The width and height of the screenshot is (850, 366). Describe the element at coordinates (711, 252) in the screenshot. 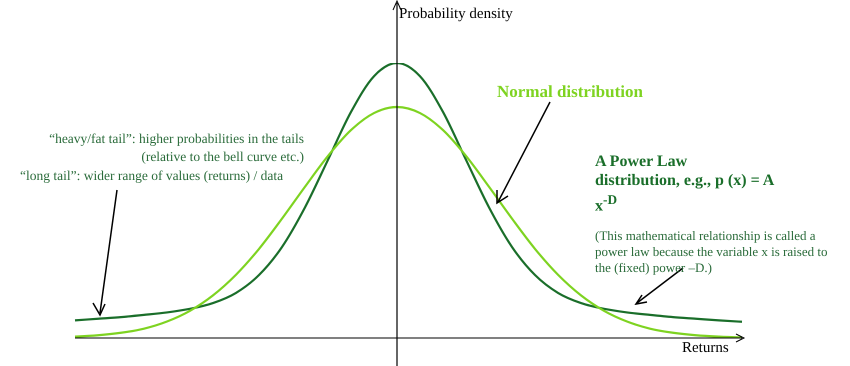

I see `annotation: (This mathematical relationship is called a power law because the variable x is raised to the (fixed) power –D.)` at that location.